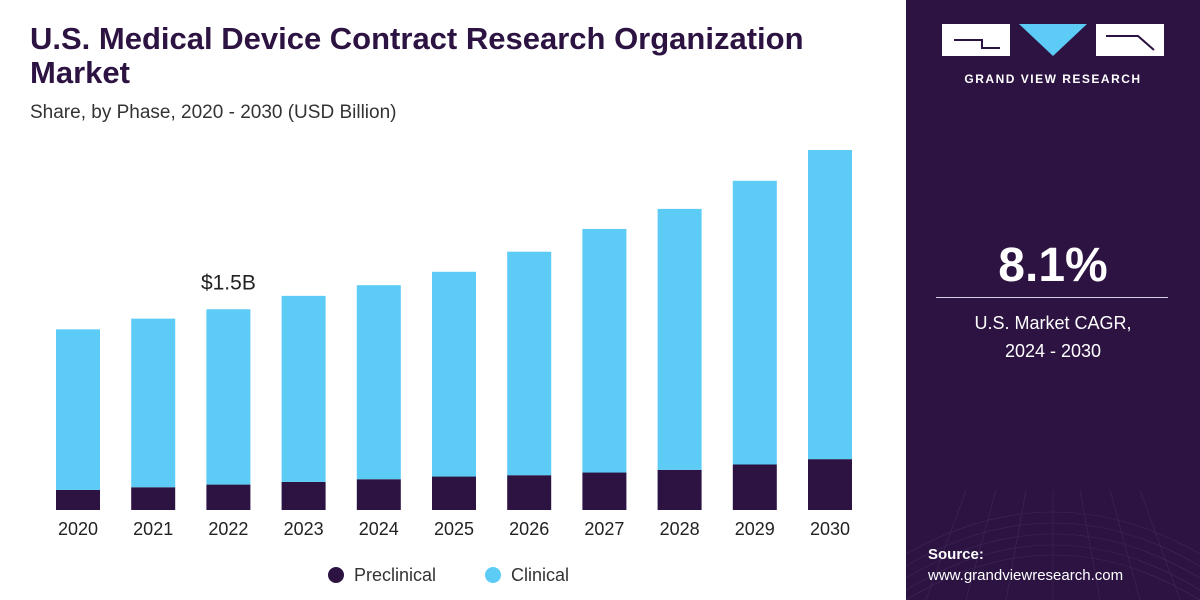  Describe the element at coordinates (1026, 575) in the screenshot. I see `source-link: www.grandviewresearch.com` at that location.